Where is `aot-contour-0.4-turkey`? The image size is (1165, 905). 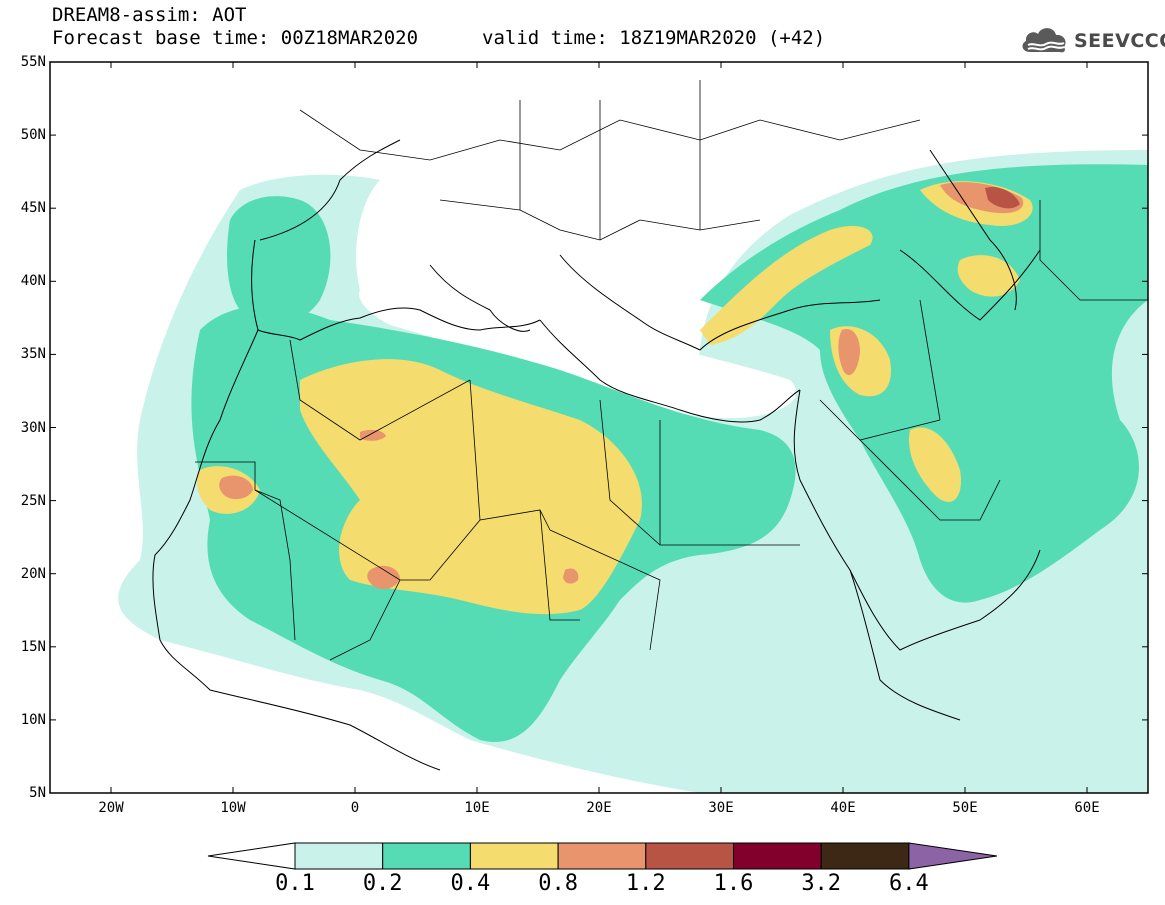 aot-contour-0.4-turkey is located at coordinates (786, 285).